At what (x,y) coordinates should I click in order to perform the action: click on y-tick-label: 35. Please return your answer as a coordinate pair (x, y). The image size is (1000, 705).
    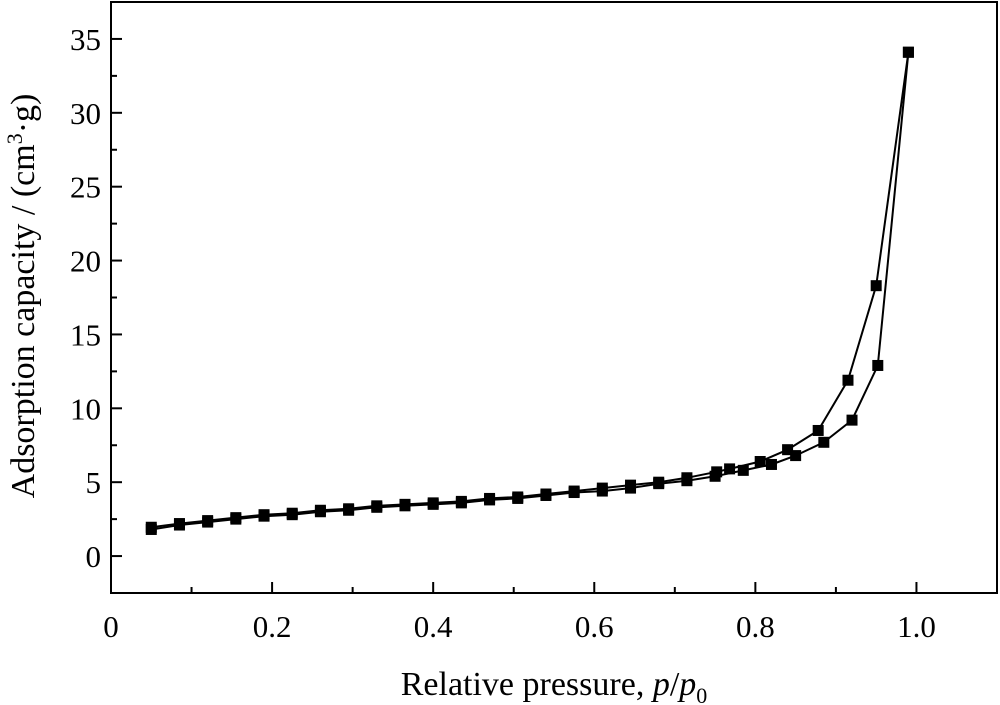
    Looking at the image, I should click on (85, 39).